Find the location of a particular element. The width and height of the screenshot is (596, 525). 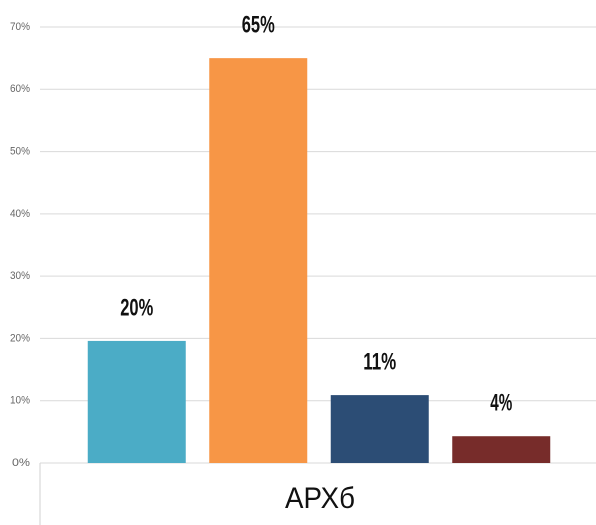

data-label: 65% is located at coordinates (258, 24).